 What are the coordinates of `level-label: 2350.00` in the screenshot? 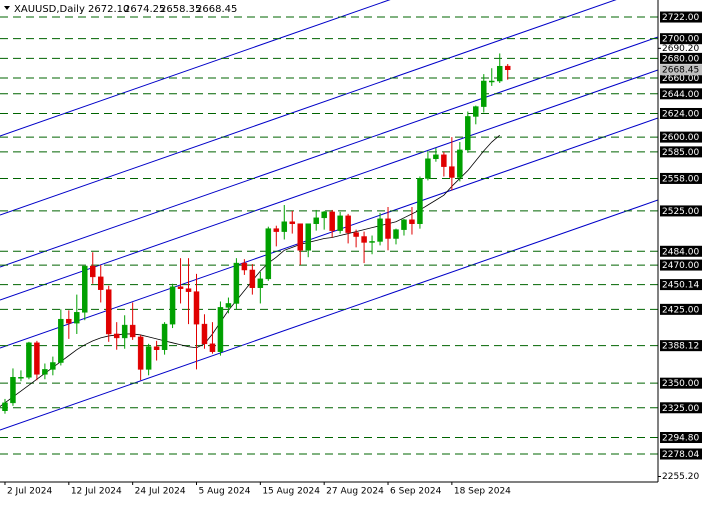 It's located at (680, 384).